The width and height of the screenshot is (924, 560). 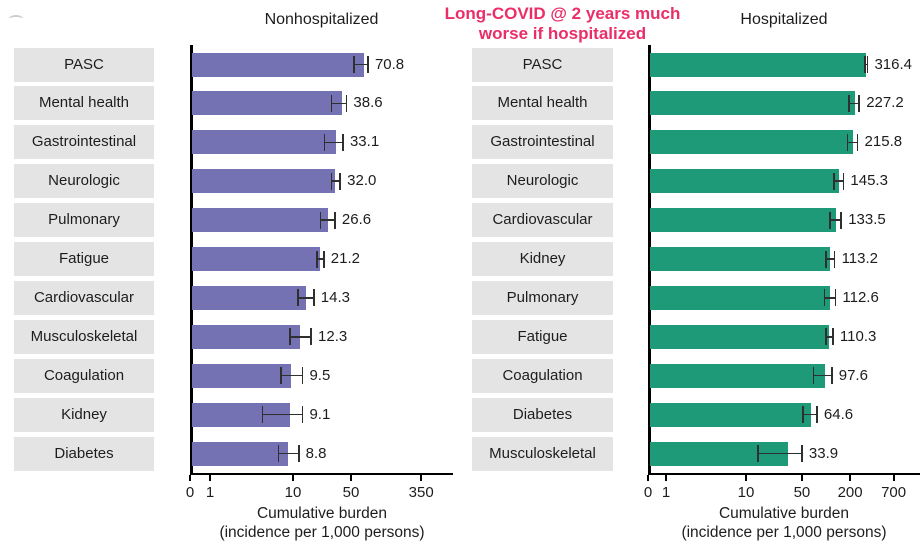 I want to click on value-label: 14.3, so click(x=335, y=297).